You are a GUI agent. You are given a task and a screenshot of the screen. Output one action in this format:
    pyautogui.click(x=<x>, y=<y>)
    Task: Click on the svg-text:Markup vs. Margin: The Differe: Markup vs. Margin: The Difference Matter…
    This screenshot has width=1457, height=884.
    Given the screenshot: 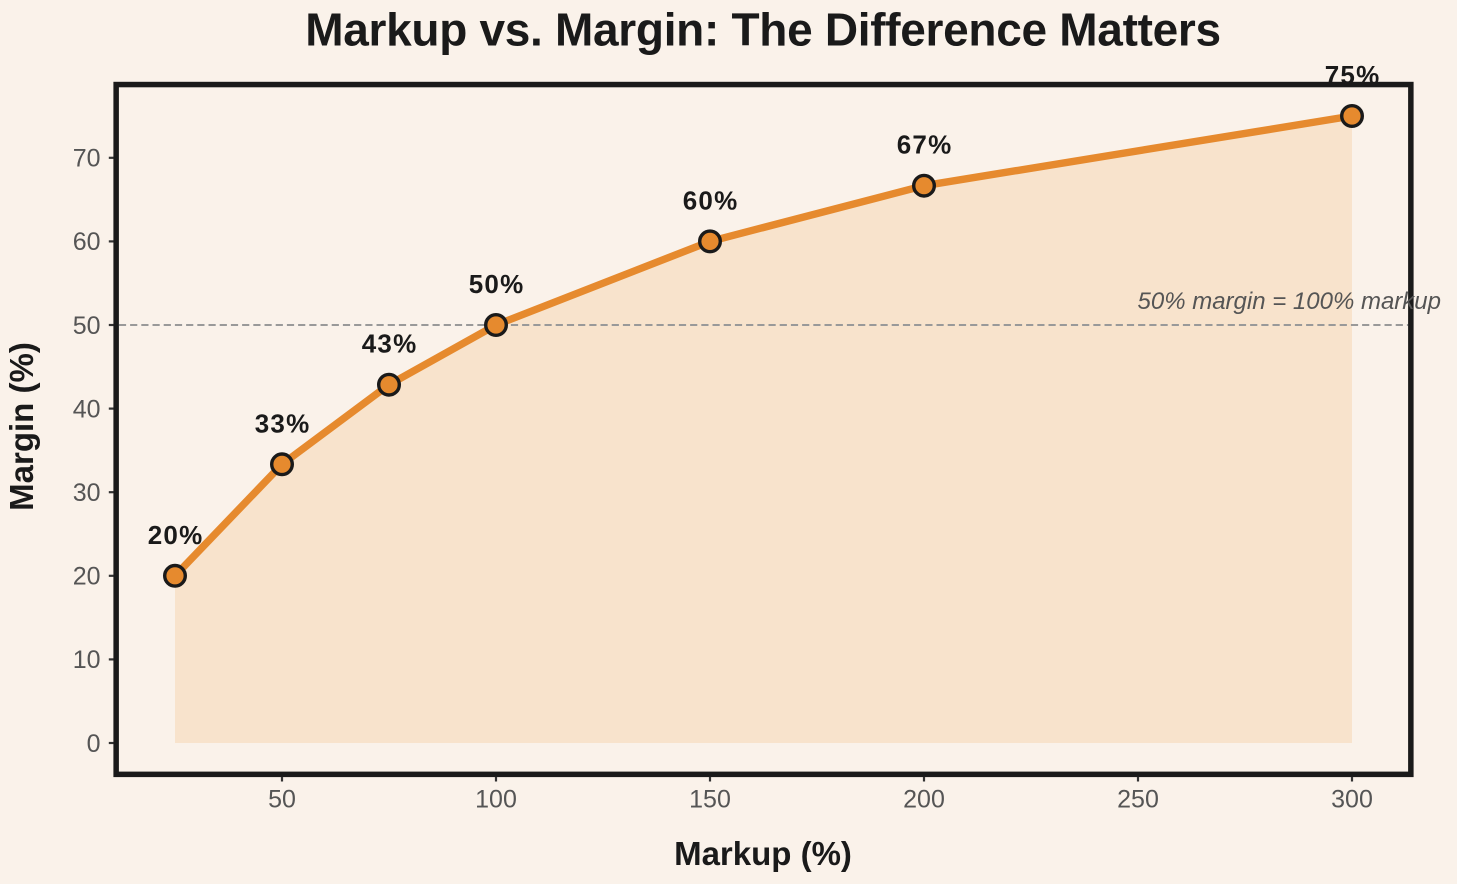 What is the action you would take?
    pyautogui.click(x=763, y=30)
    